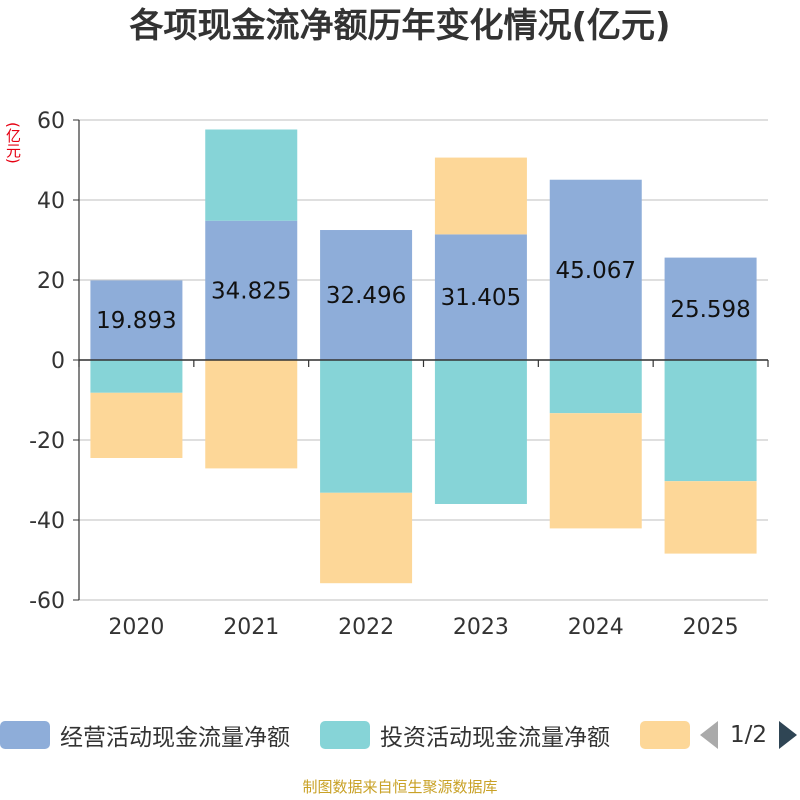  Describe the element at coordinates (595, 471) in the screenshot. I see `bar-financing-2024` at that location.